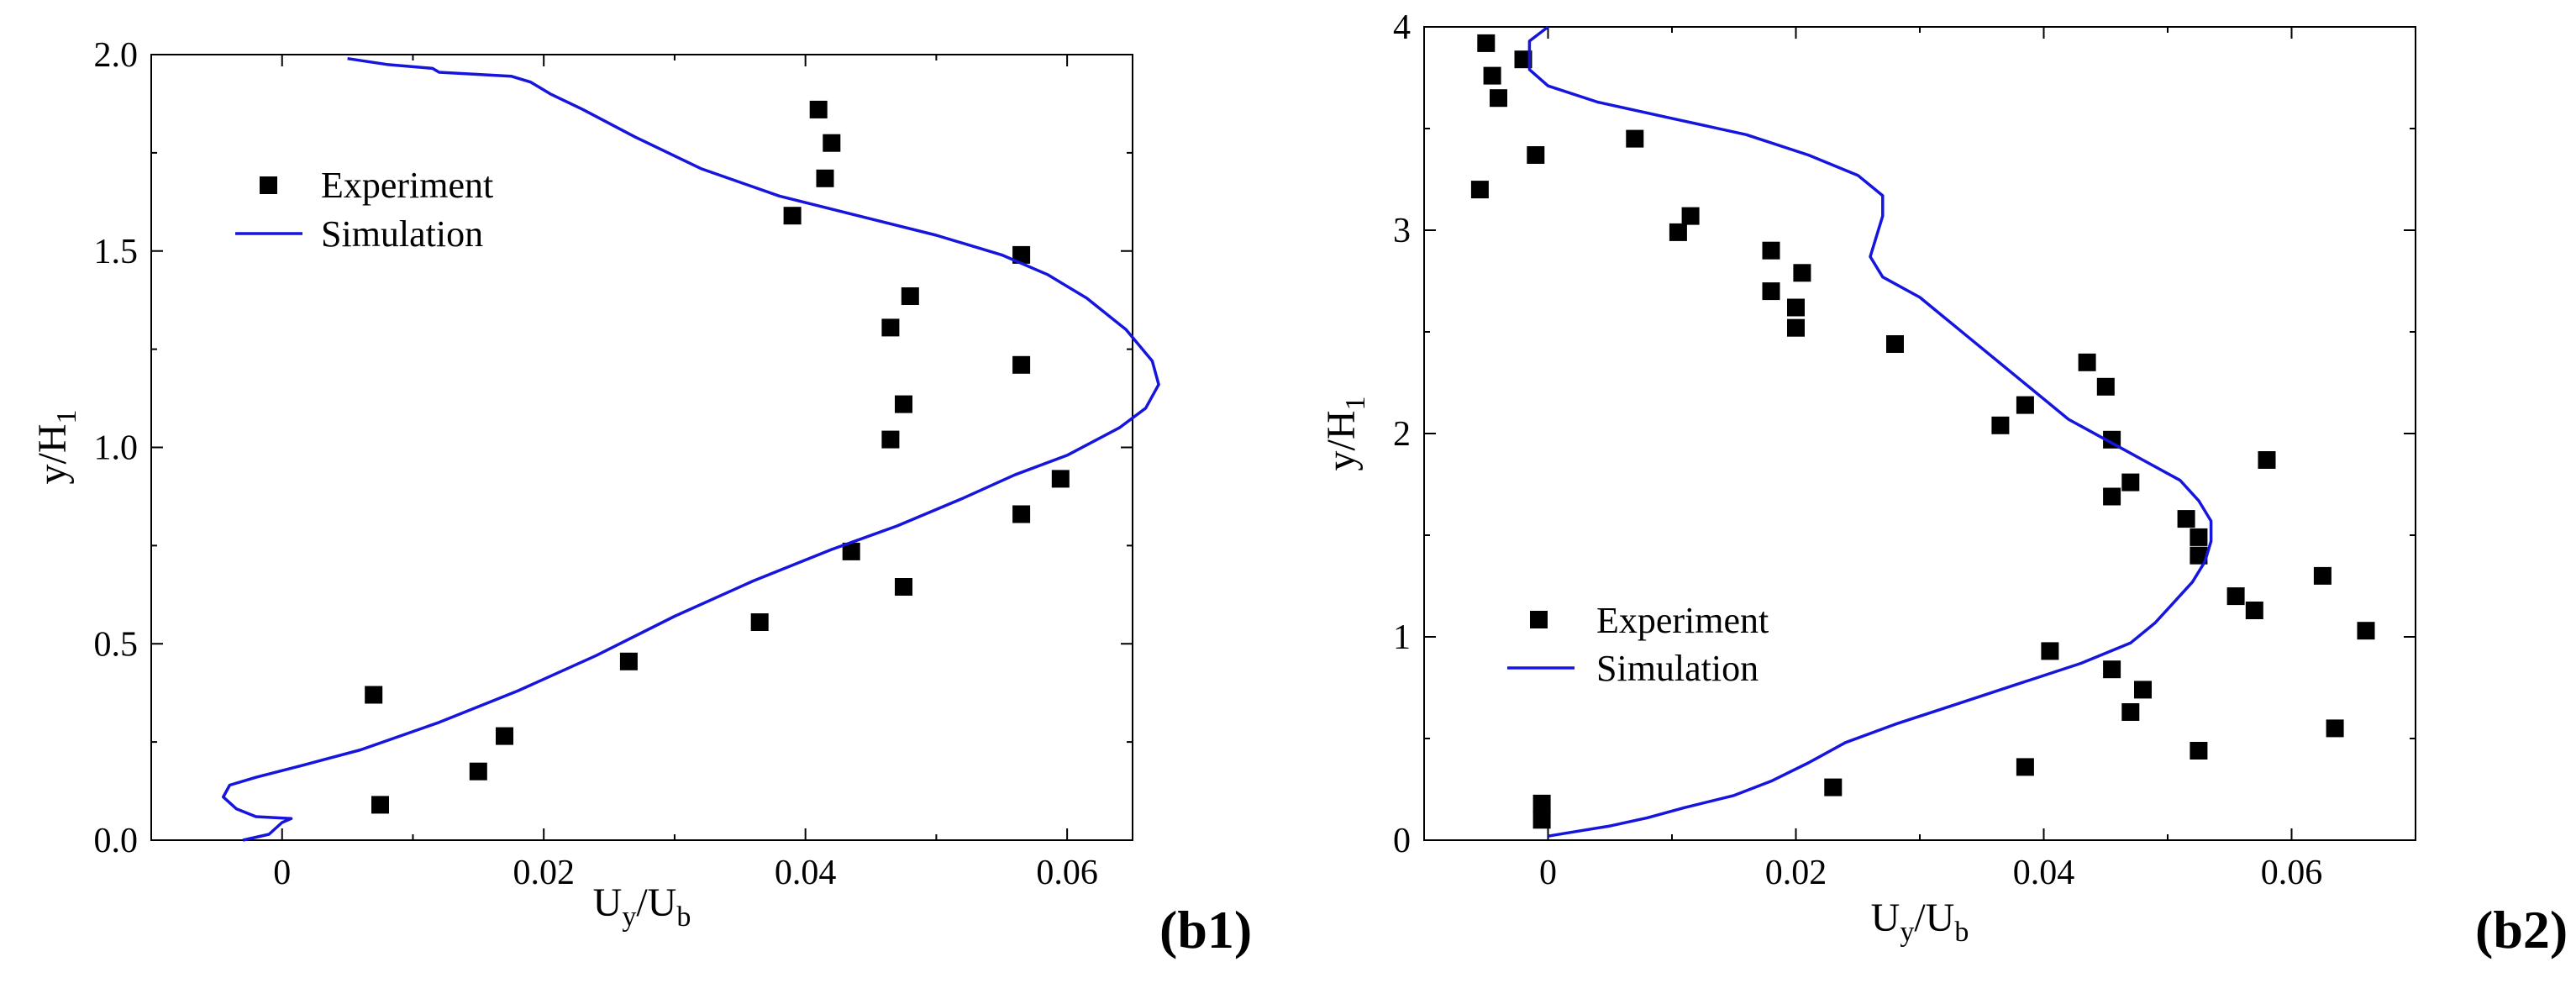 The image size is (2576, 983). I want to click on y-tick-label: 0.0, so click(116, 841).